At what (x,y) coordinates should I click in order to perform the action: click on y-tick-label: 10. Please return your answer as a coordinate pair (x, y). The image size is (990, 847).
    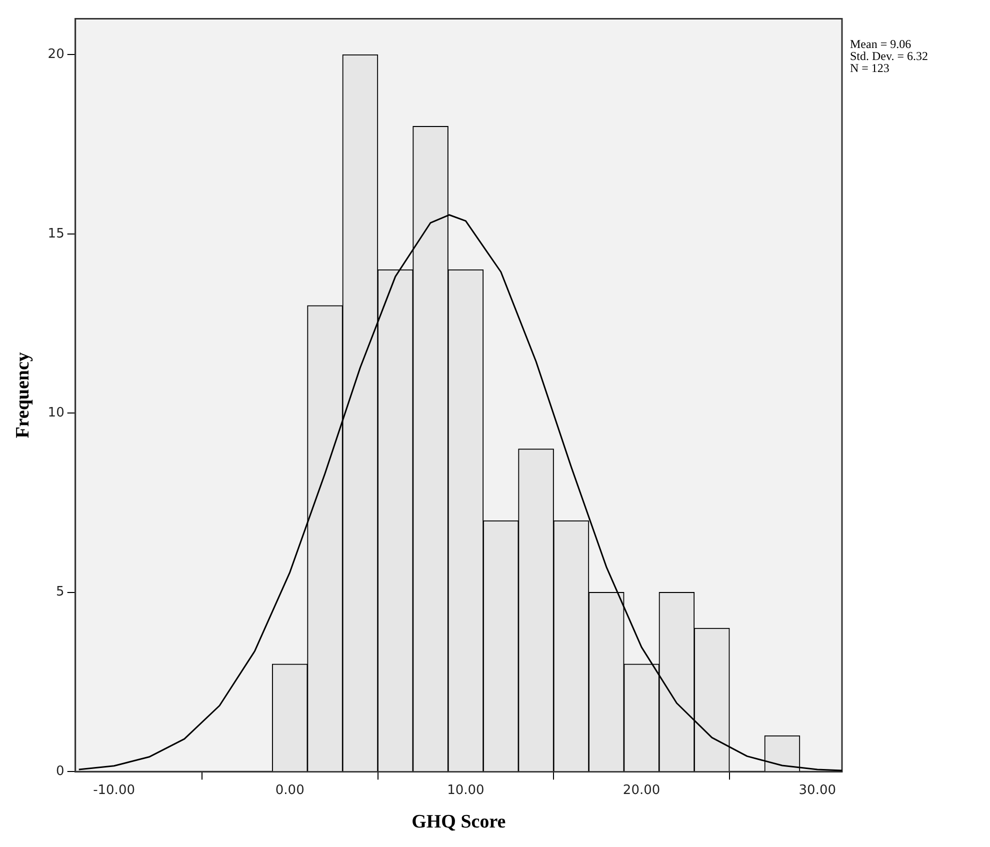
    Looking at the image, I should click on (56, 413).